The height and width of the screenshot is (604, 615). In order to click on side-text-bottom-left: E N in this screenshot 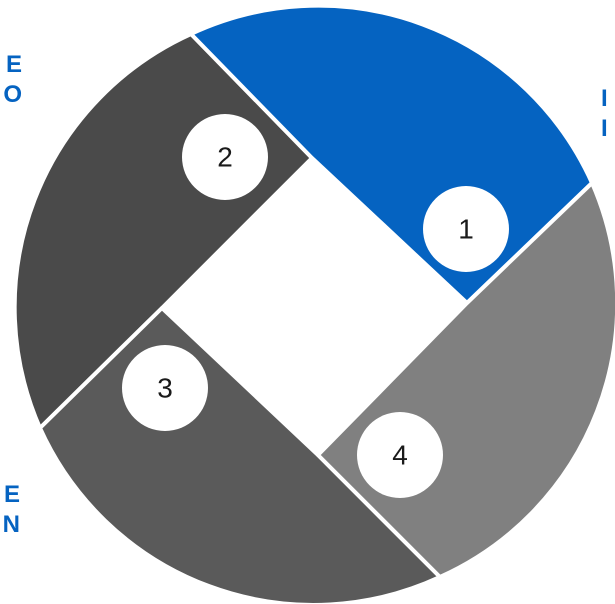, I will do `click(10, 510)`.